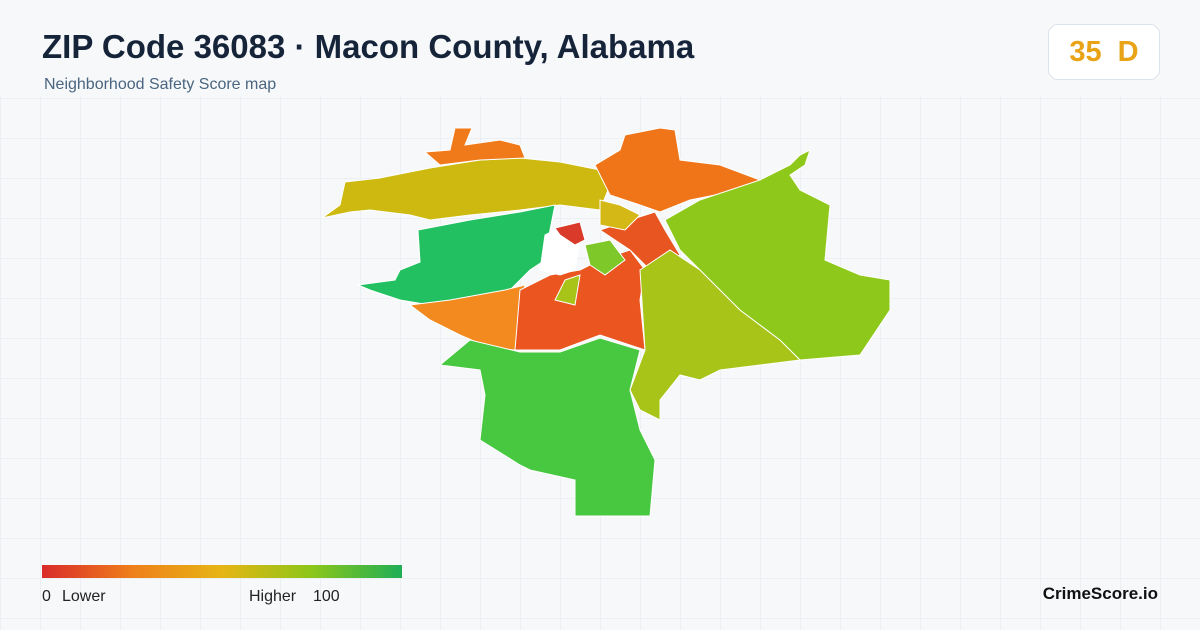 Image resolution: width=1200 pixels, height=630 pixels. I want to click on legend-min: 0, so click(46, 596).